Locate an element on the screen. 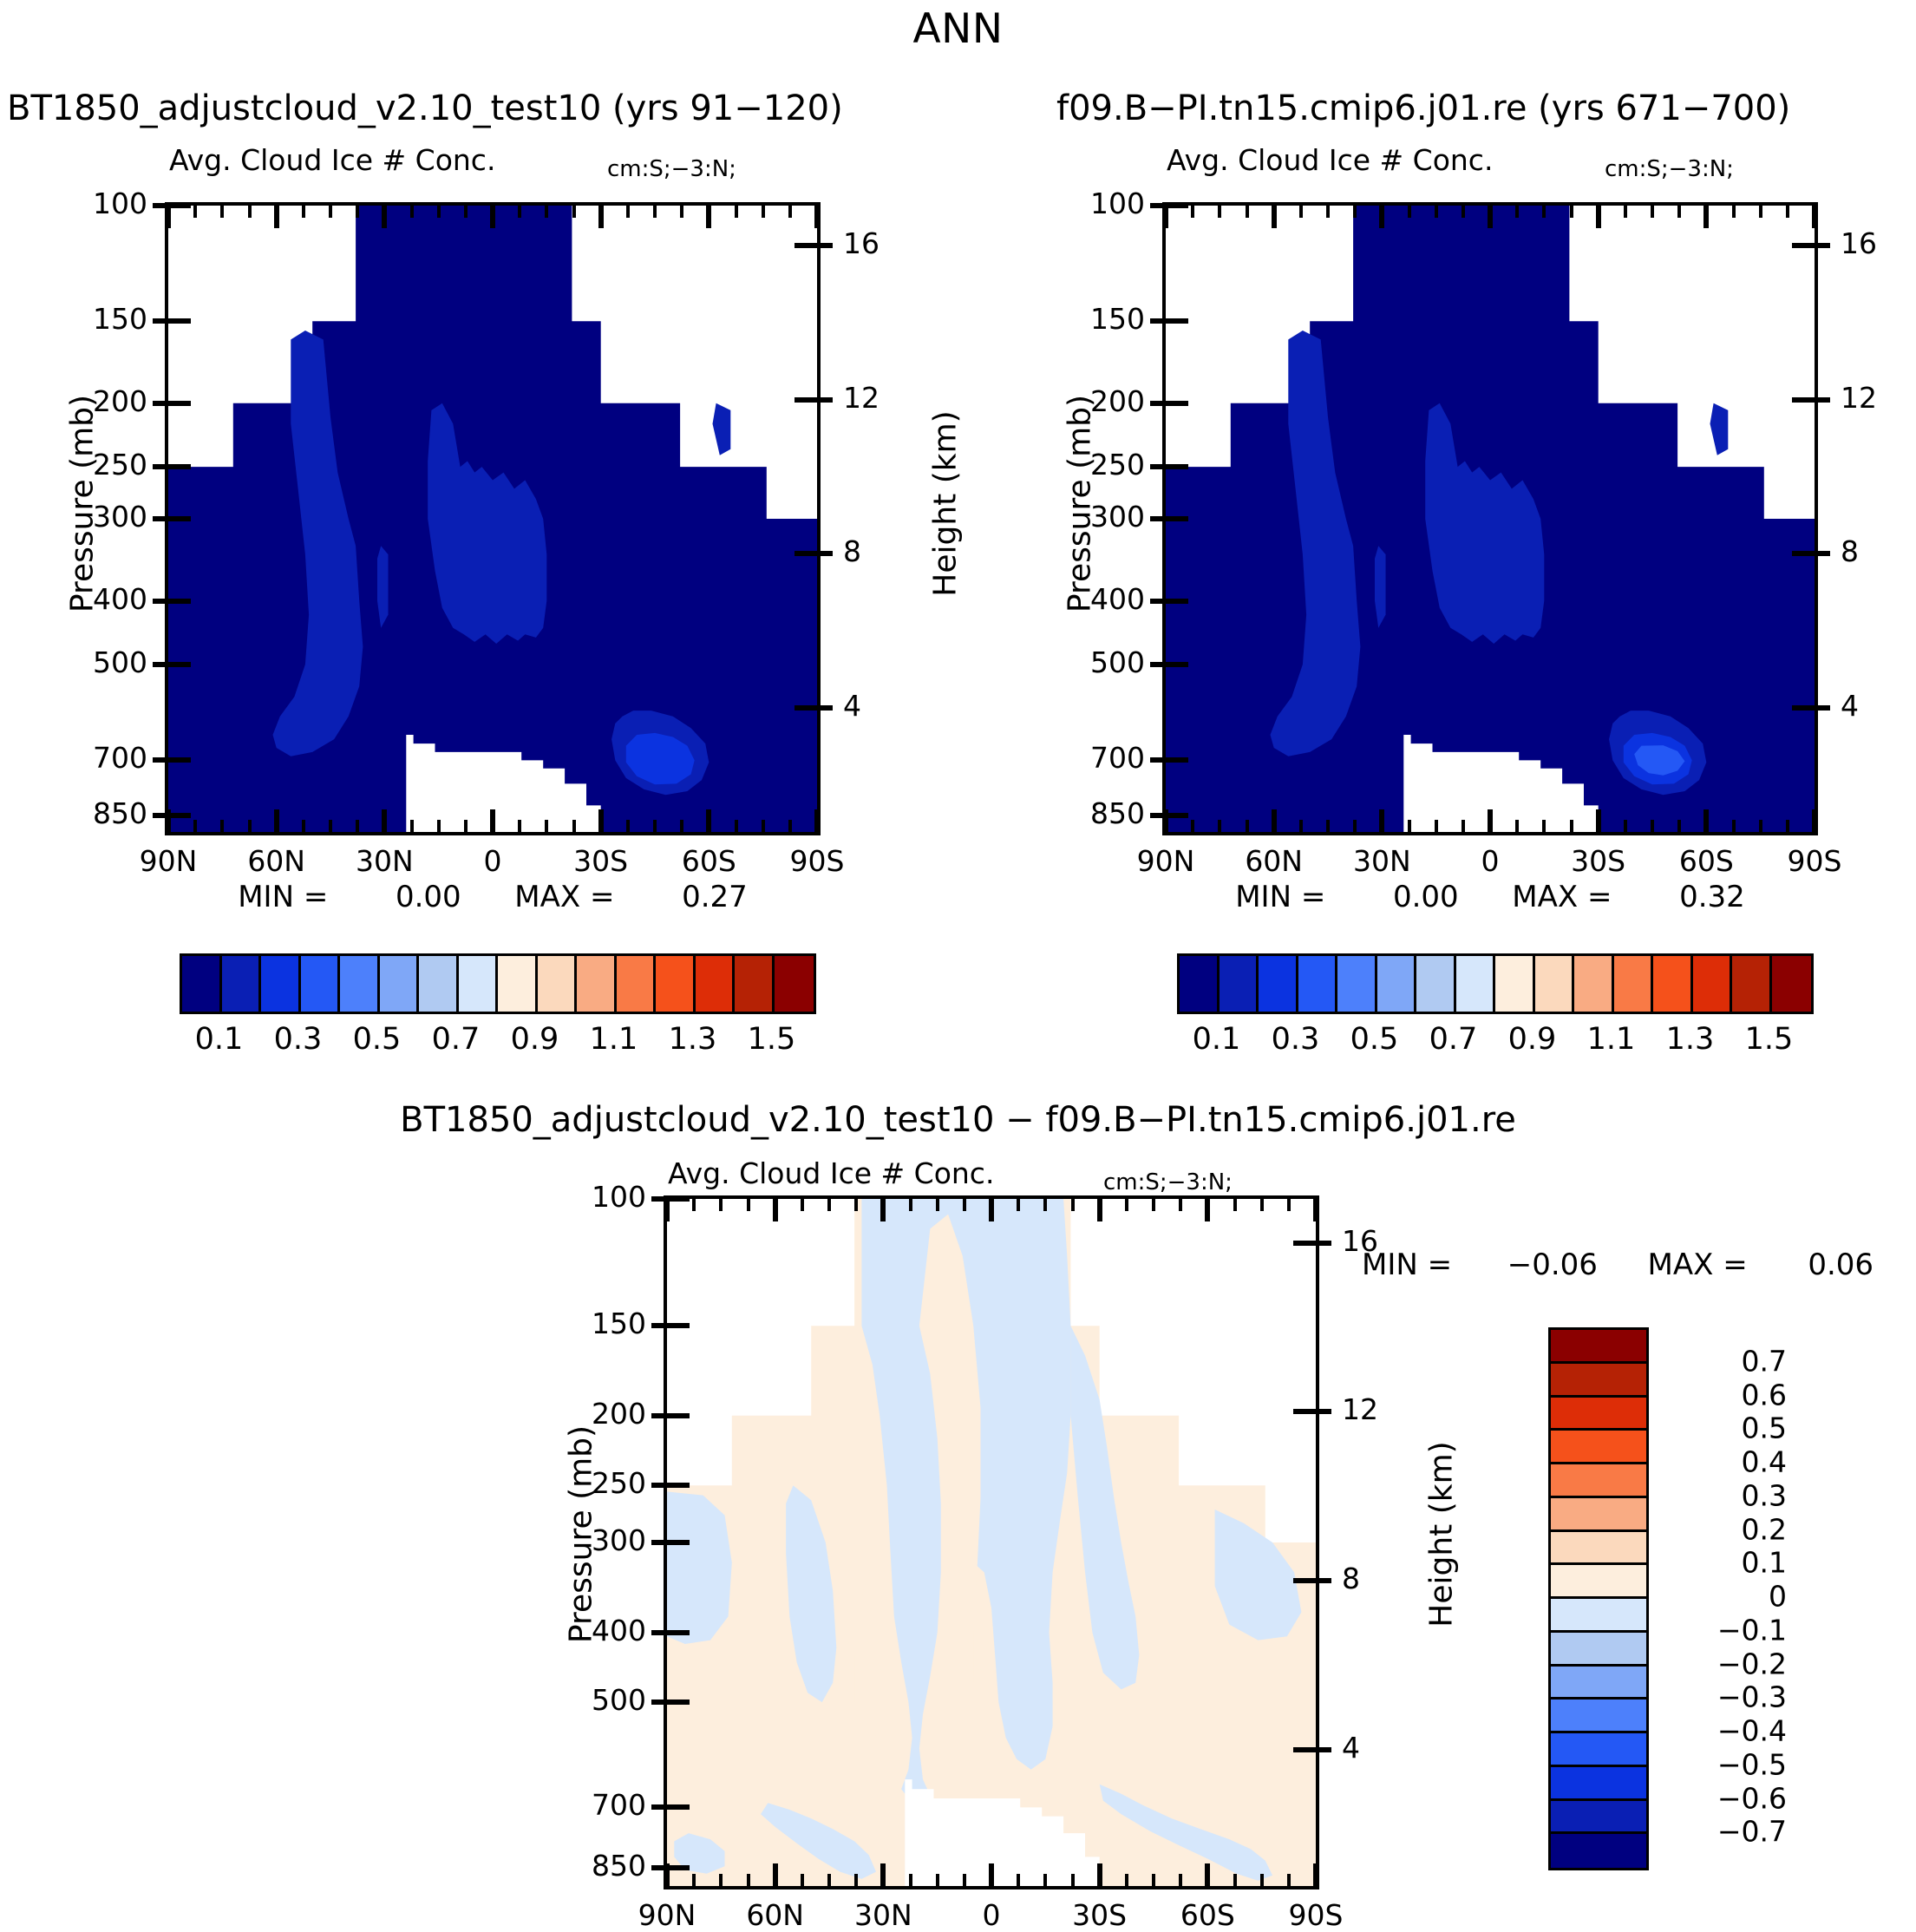 The image size is (1916, 1932). colorbar-tick-label: −0.3 is located at coordinates (1752, 1697).